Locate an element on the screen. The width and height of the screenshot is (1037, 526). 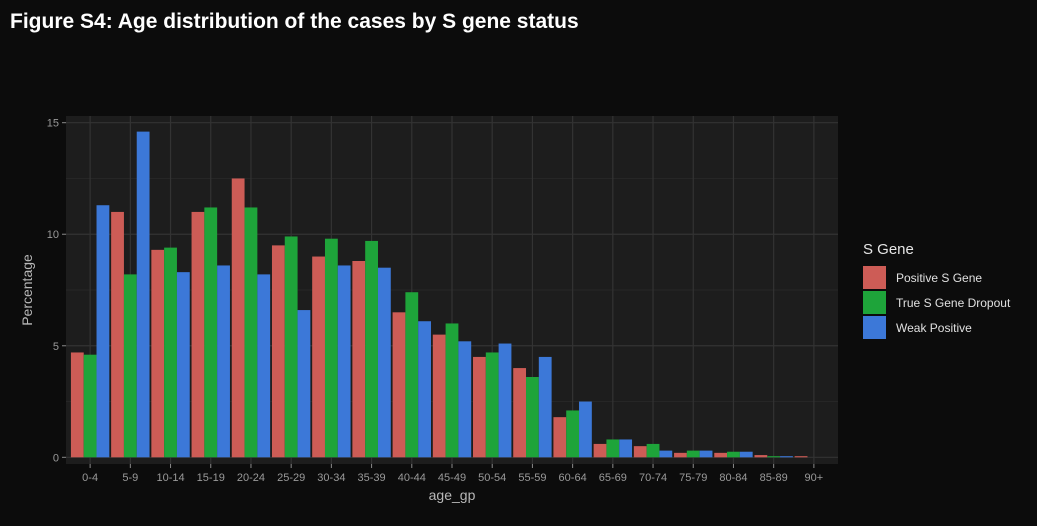
x-tick-label: 85-89 is located at coordinates (774, 478).